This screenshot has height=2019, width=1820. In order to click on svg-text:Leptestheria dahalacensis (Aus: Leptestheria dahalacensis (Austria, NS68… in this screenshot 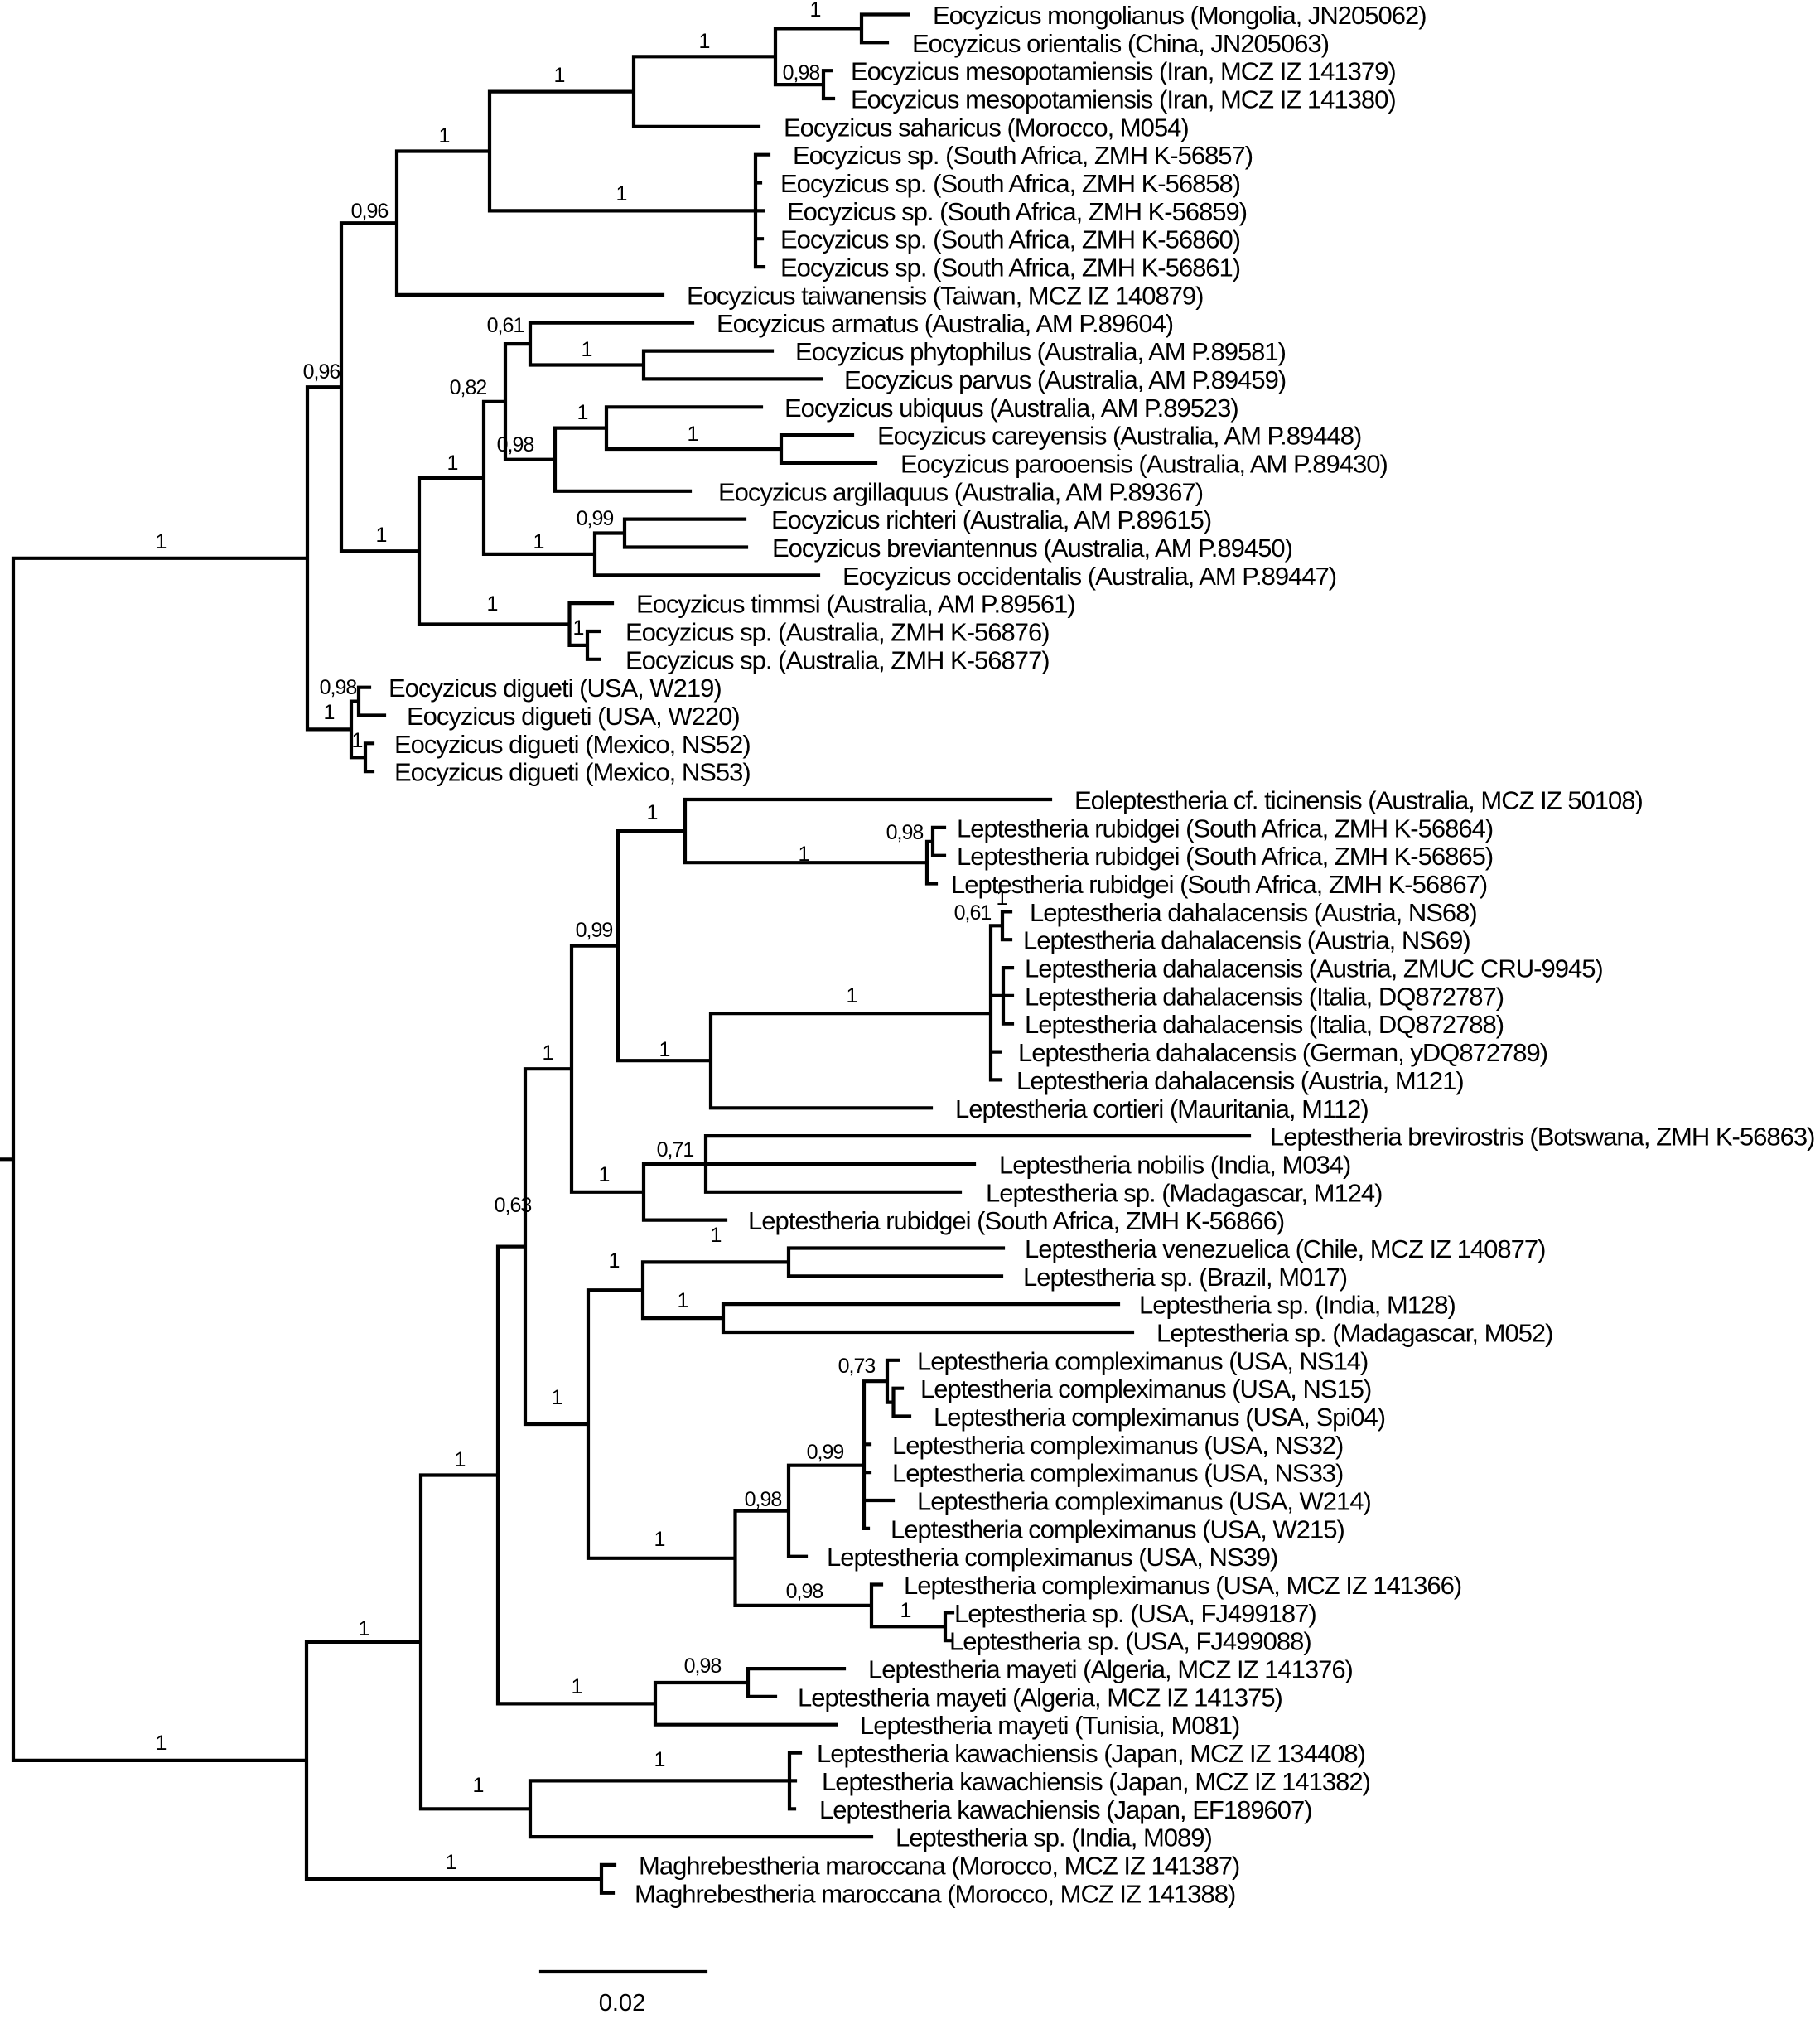, I will do `click(1253, 912)`.